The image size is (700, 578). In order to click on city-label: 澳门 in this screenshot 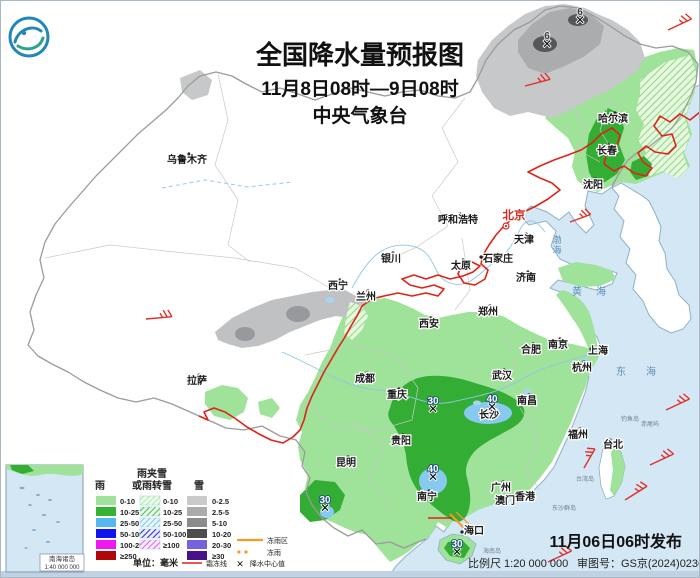, I will do `click(505, 500)`.